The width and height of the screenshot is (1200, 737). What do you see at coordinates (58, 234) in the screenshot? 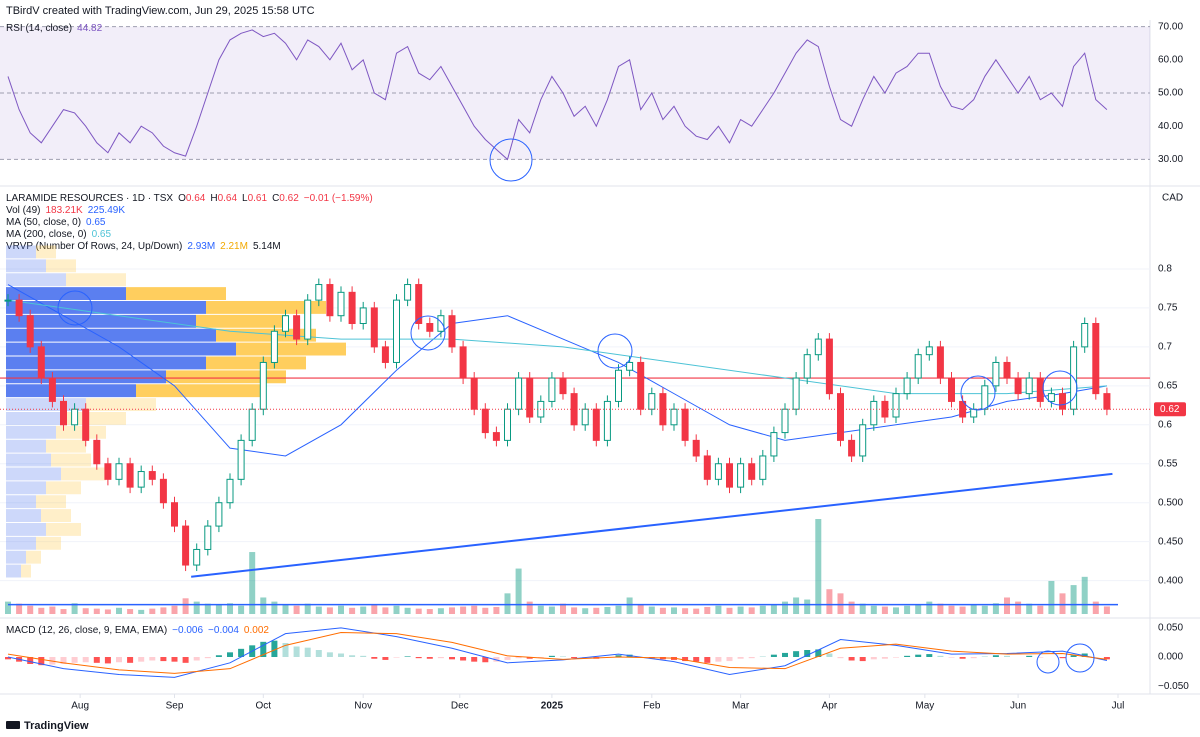
I see `indicator-legend: MA (200, close, 0) 0.65` at bounding box center [58, 234].